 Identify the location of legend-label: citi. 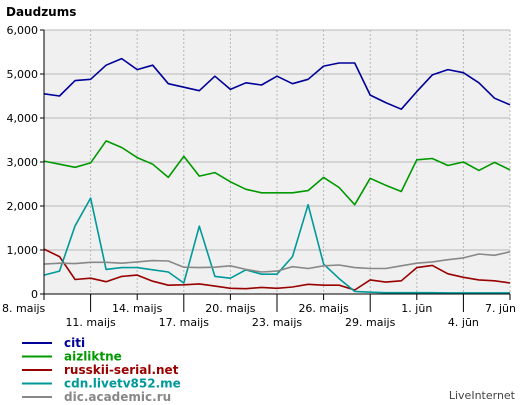
(74, 343).